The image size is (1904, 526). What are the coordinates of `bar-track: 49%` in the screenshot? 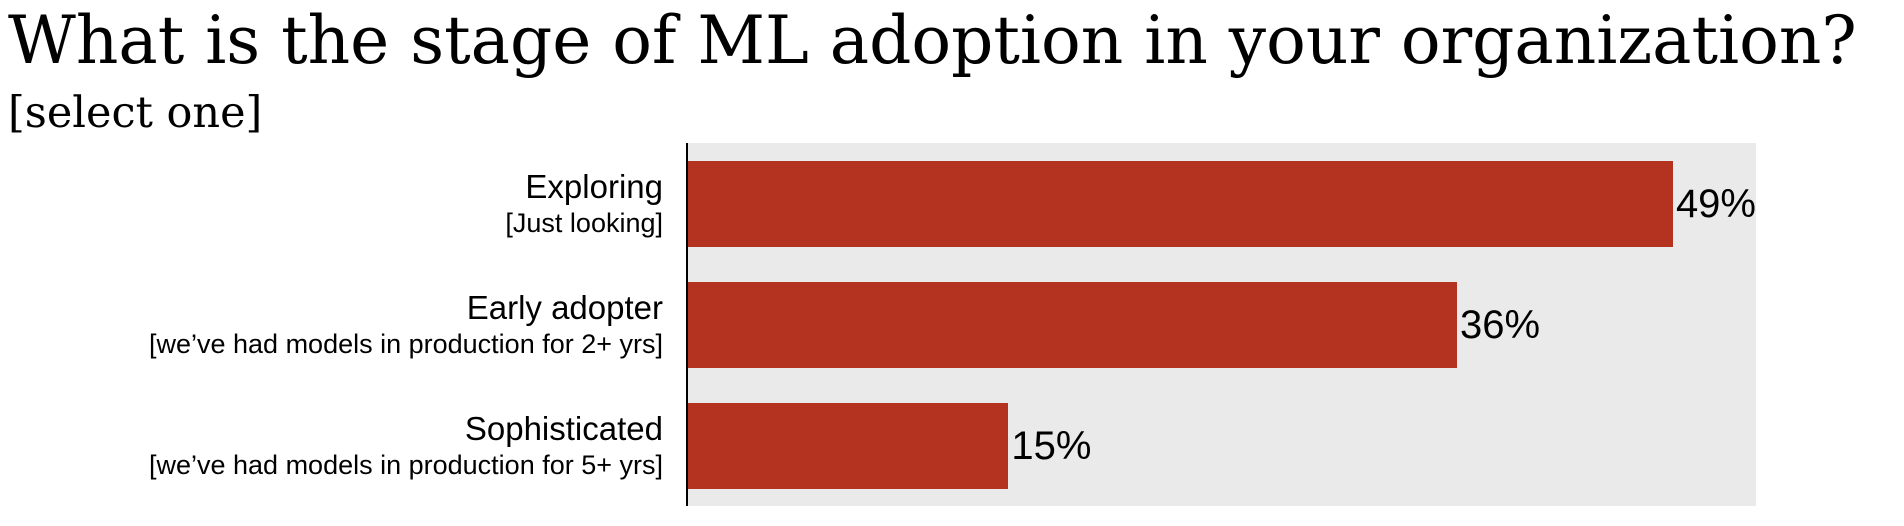 It's located at (1222, 203).